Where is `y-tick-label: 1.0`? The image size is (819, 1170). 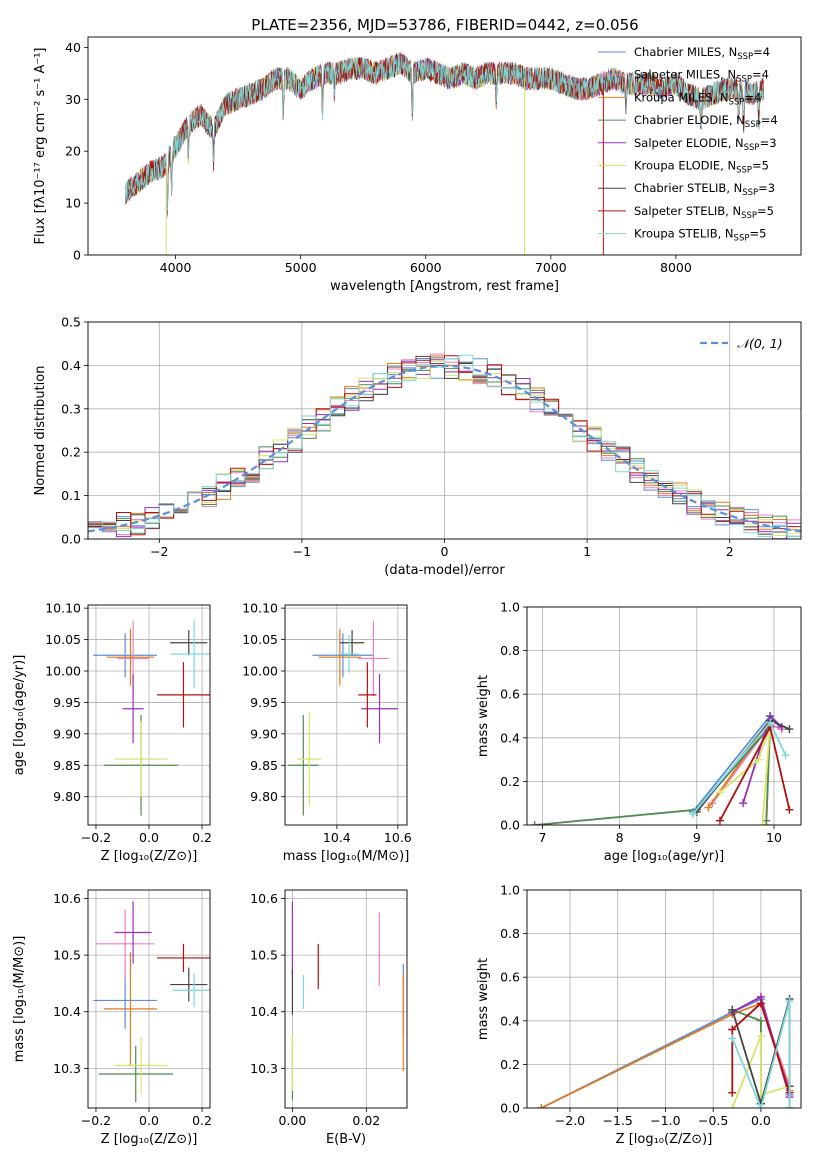
y-tick-label: 1.0 is located at coordinates (510, 607).